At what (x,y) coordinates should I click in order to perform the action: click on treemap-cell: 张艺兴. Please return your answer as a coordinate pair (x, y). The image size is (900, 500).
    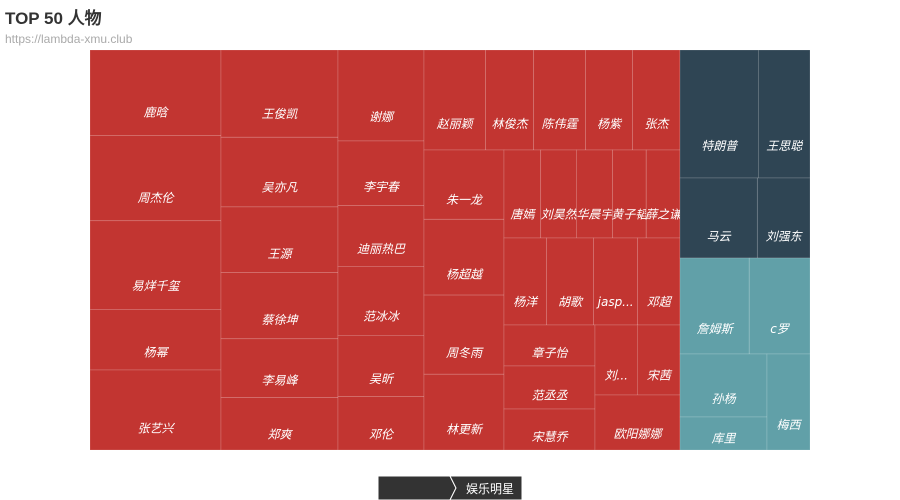
    Looking at the image, I should click on (155, 410).